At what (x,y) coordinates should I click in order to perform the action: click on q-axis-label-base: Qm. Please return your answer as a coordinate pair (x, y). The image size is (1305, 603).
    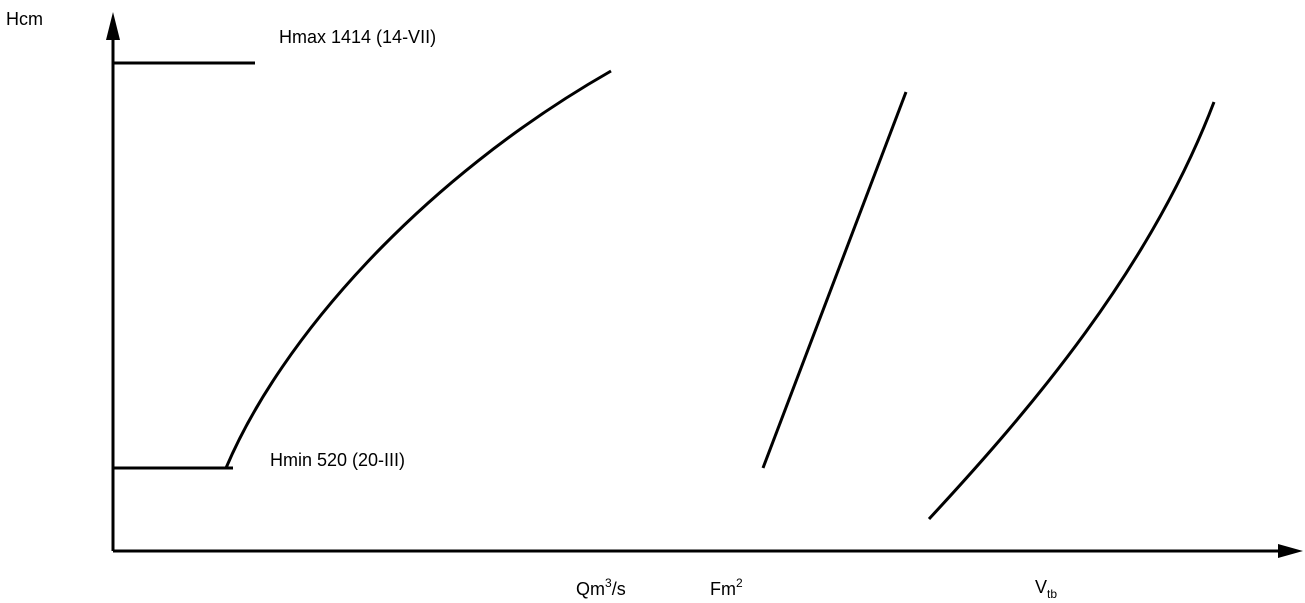
    Looking at the image, I should click on (590, 589).